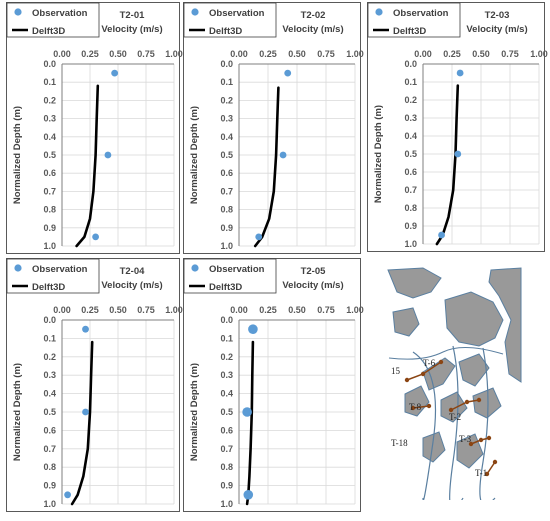  I want to click on map-label-t3: T-3, so click(465, 439).